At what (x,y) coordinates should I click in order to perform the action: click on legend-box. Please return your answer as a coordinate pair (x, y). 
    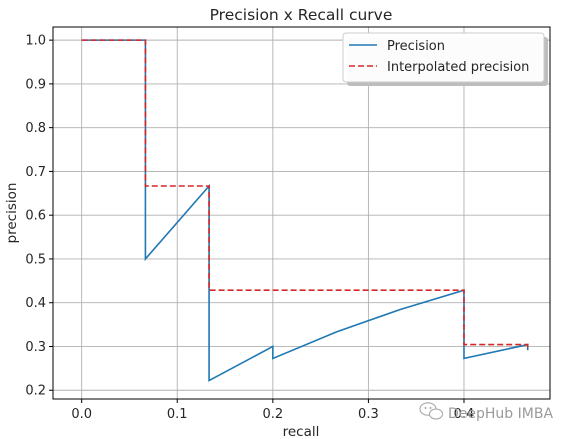
    Looking at the image, I should click on (443, 57).